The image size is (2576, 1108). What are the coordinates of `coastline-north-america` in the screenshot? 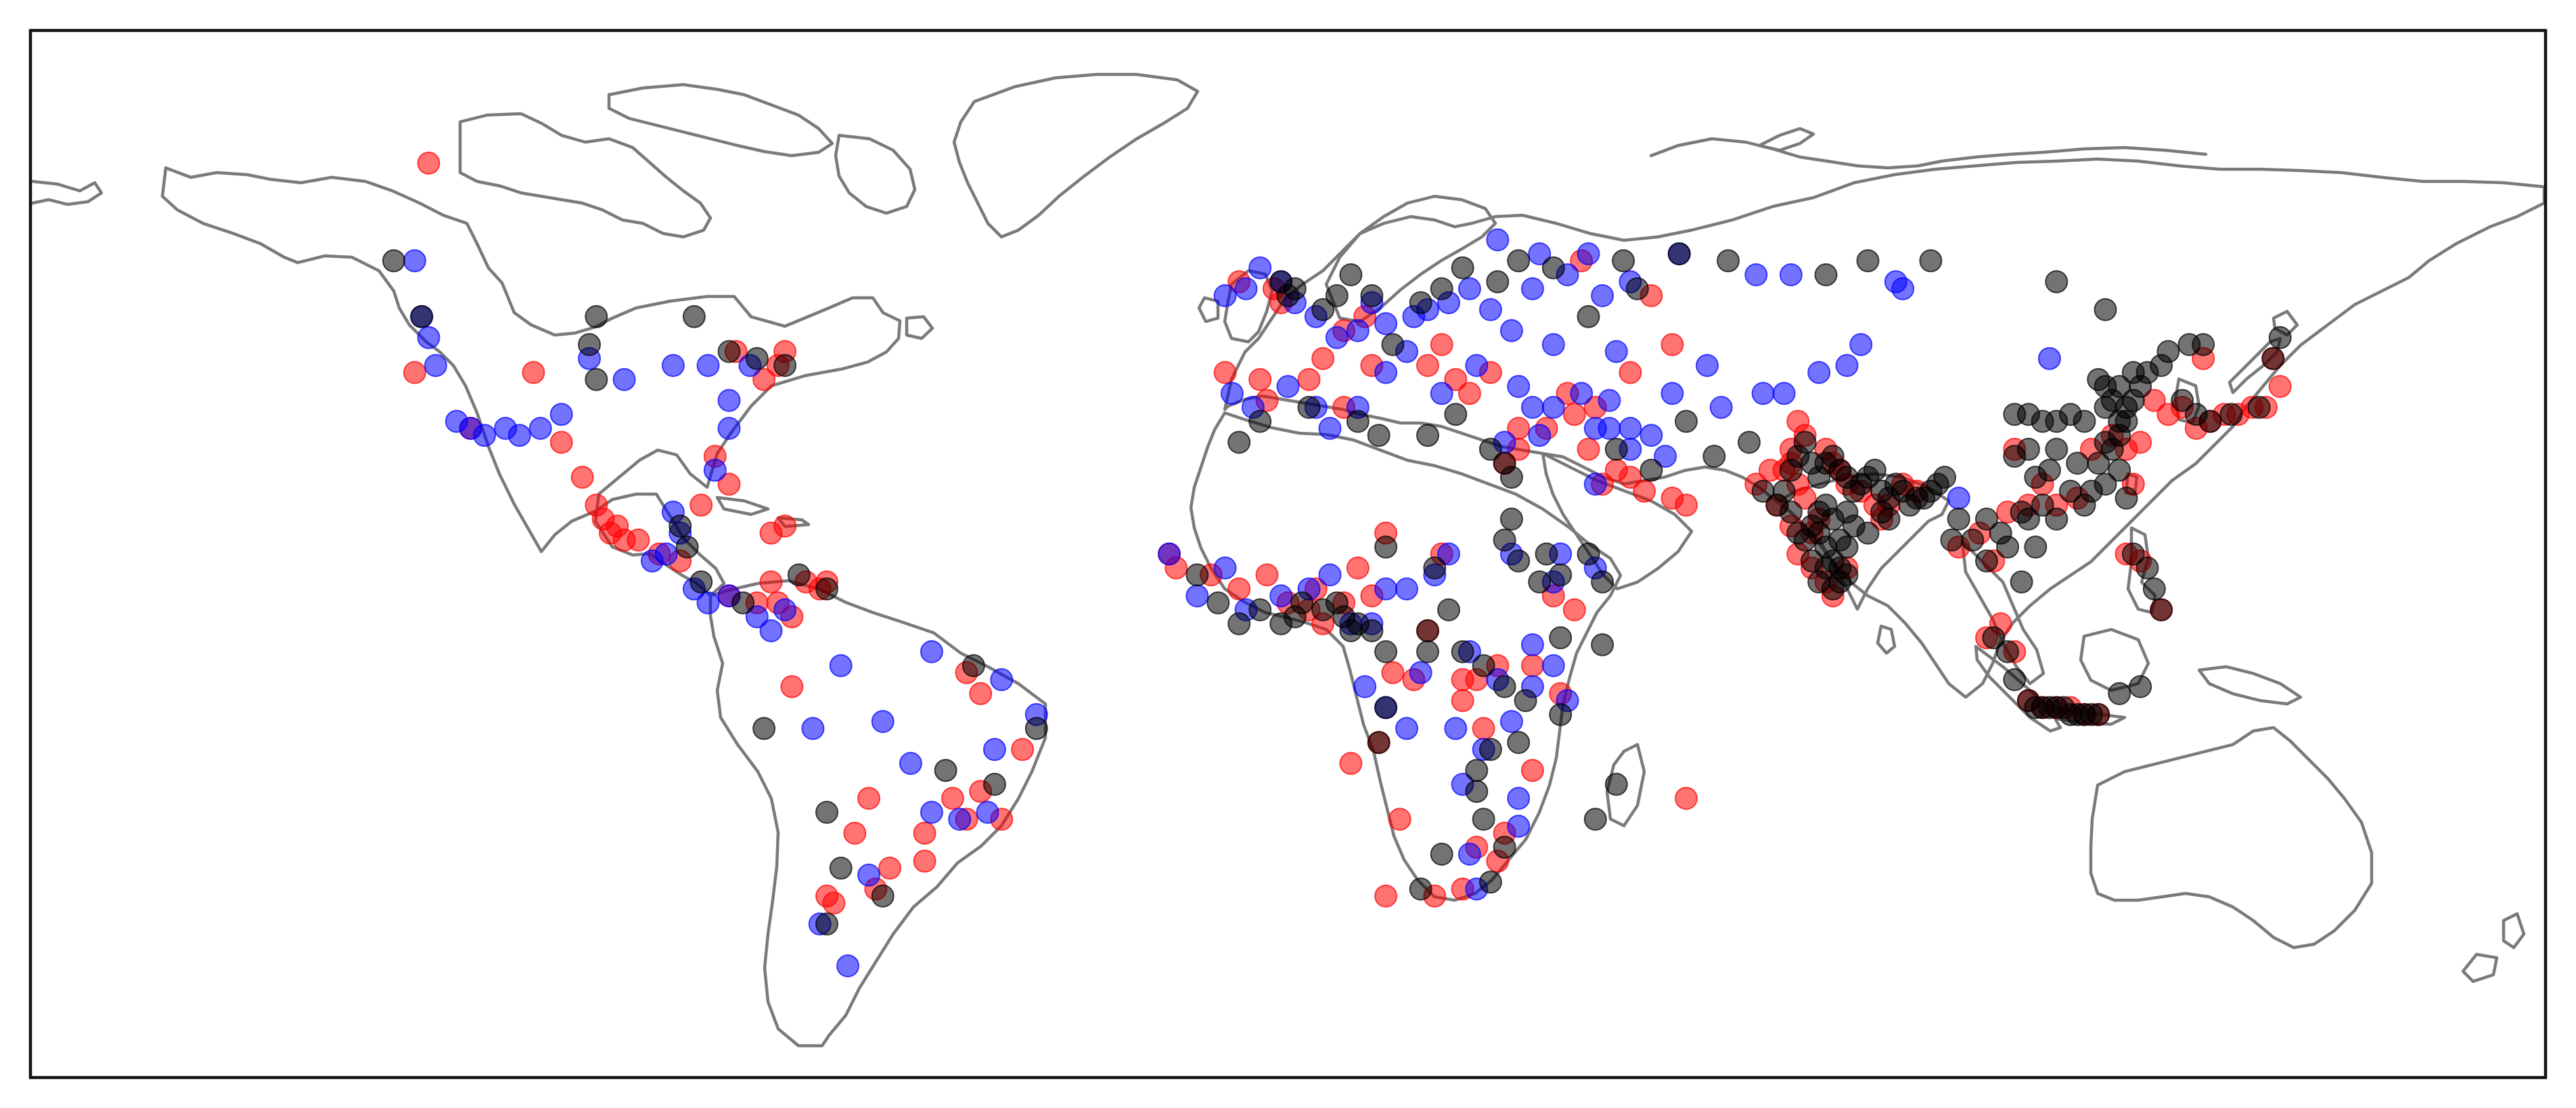 It's located at (531, 382).